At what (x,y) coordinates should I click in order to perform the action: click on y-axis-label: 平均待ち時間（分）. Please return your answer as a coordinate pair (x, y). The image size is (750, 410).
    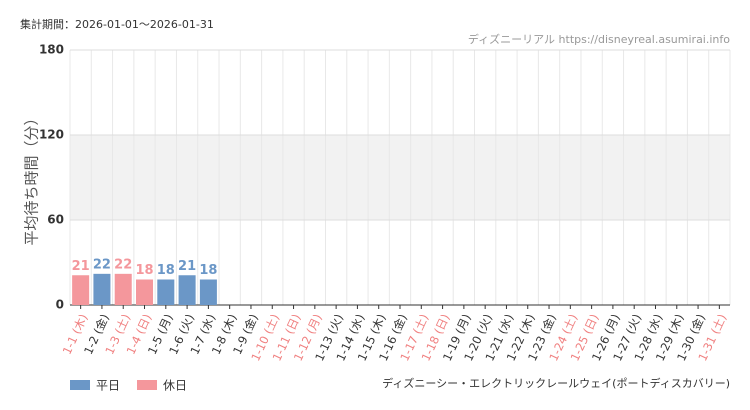
    Looking at the image, I should click on (32, 177).